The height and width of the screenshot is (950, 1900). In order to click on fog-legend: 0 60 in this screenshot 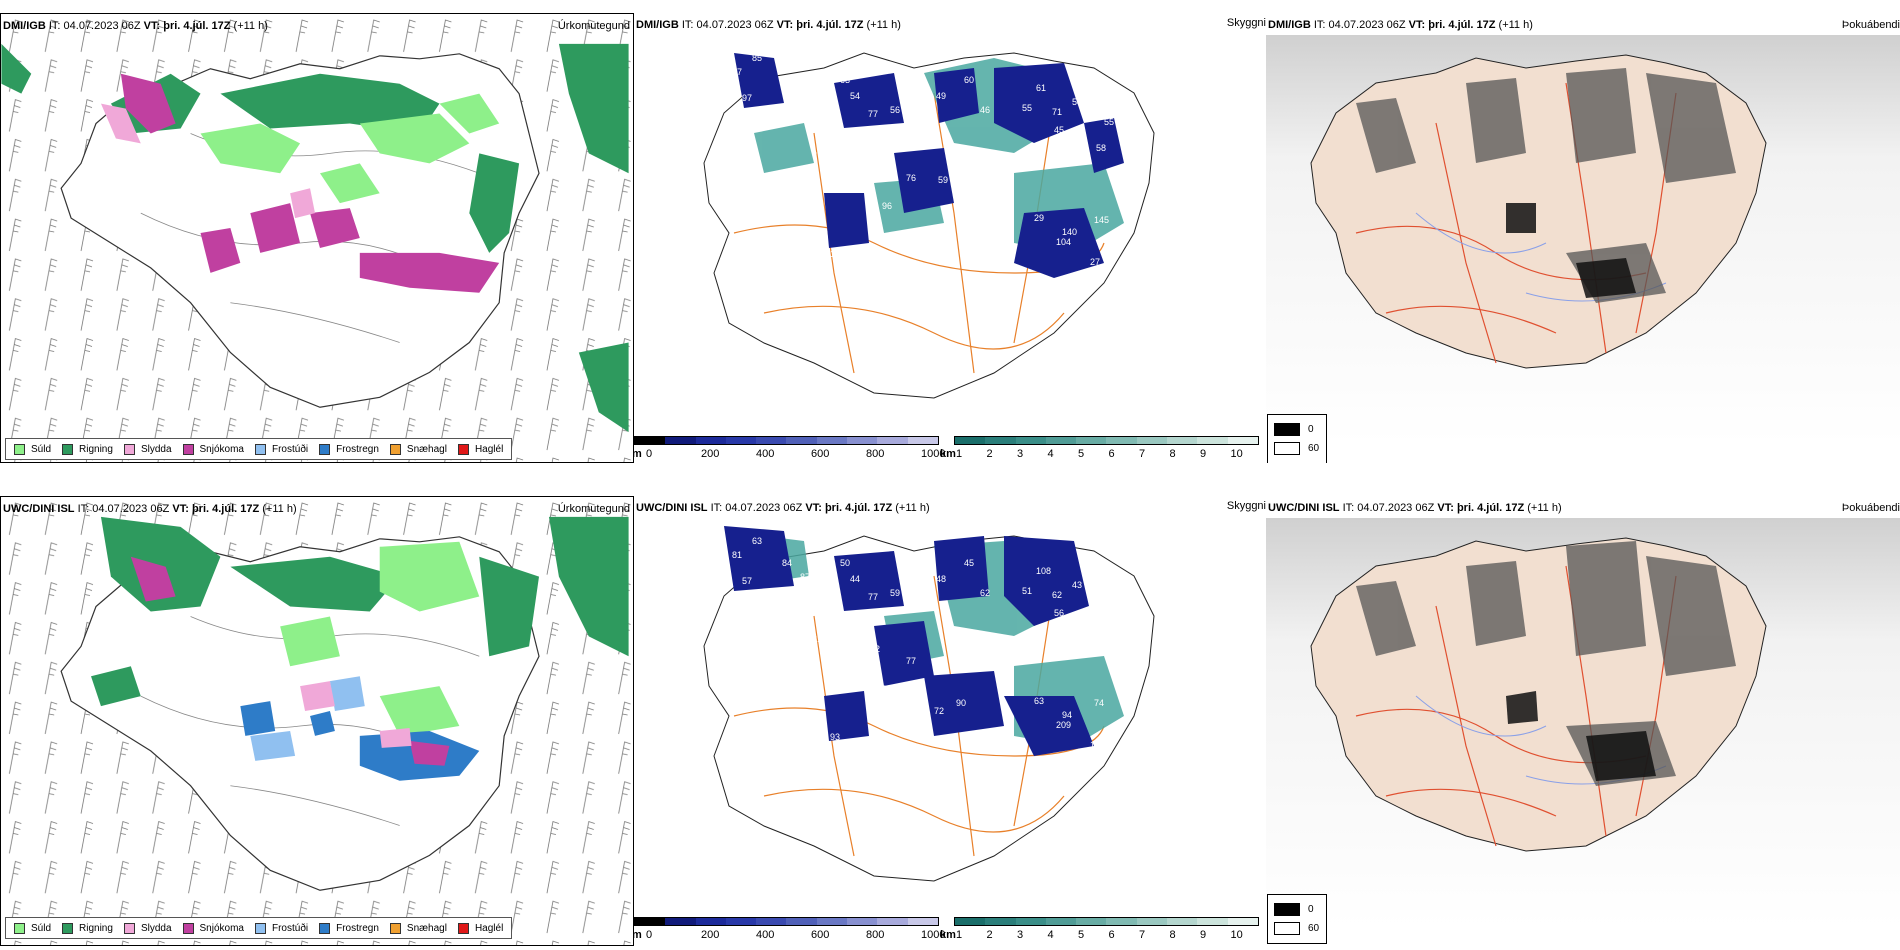, I will do `click(1297, 438)`.